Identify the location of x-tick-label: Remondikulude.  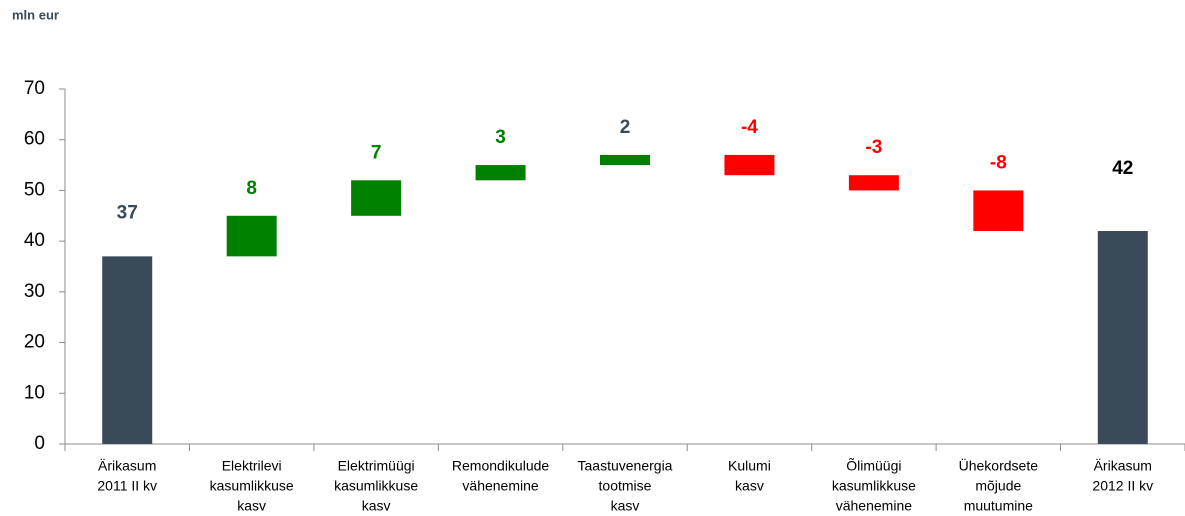
(500, 466).